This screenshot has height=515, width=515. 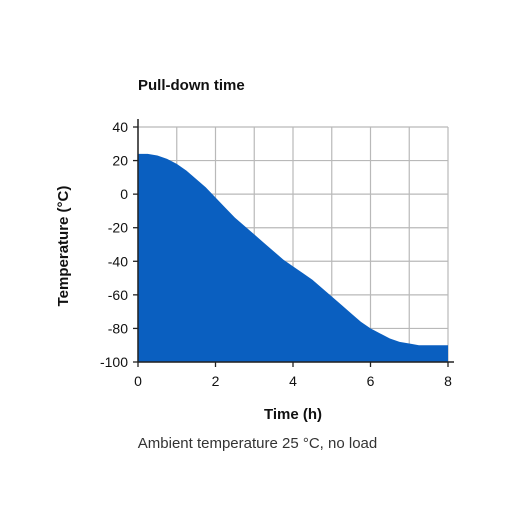 I want to click on chart-caption: Ambient temperature 25 °C, no load, so click(x=257, y=443).